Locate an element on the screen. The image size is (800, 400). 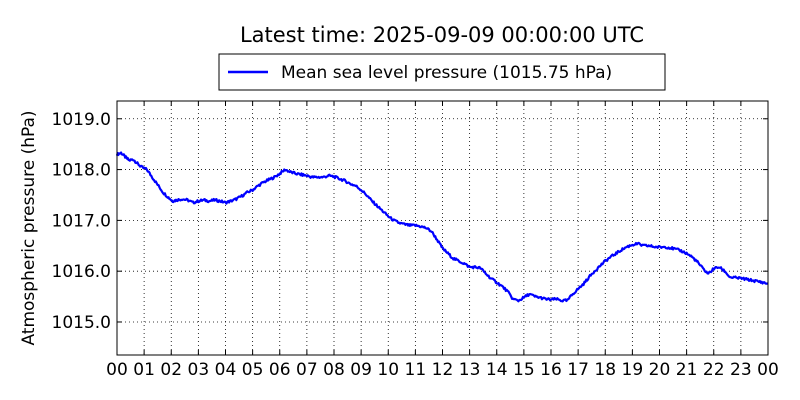
x-tick-label: 12 is located at coordinates (443, 370).